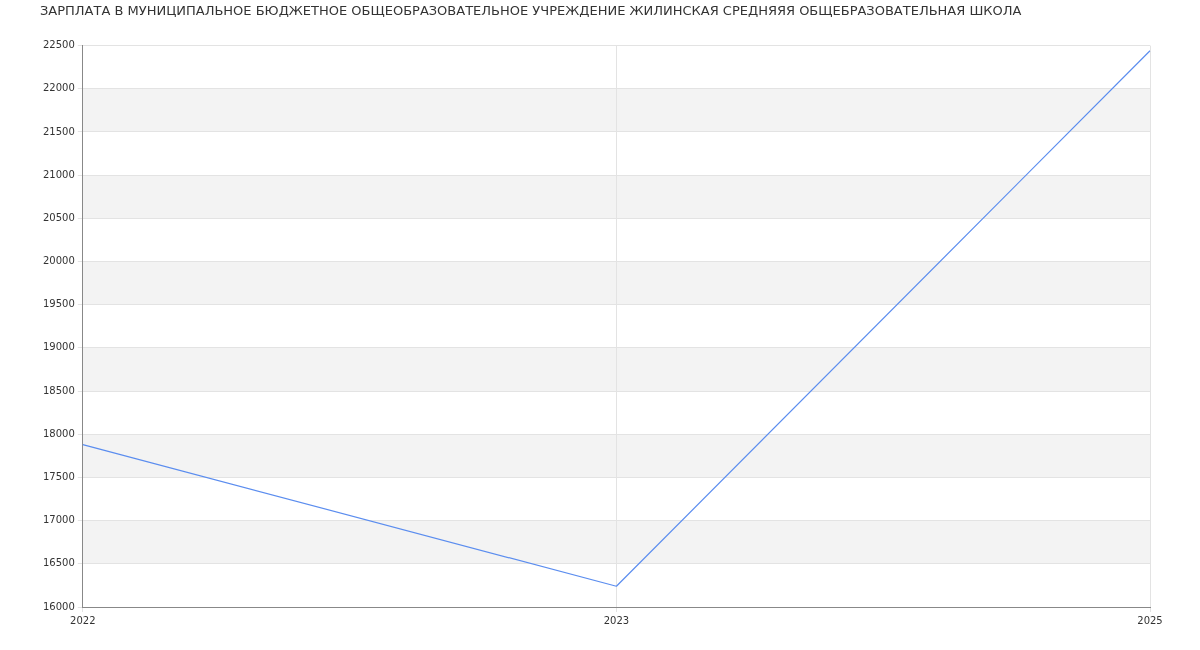 The width and height of the screenshot is (1200, 650). What do you see at coordinates (59, 390) in the screenshot?
I see `y-tick-label: 18500` at bounding box center [59, 390].